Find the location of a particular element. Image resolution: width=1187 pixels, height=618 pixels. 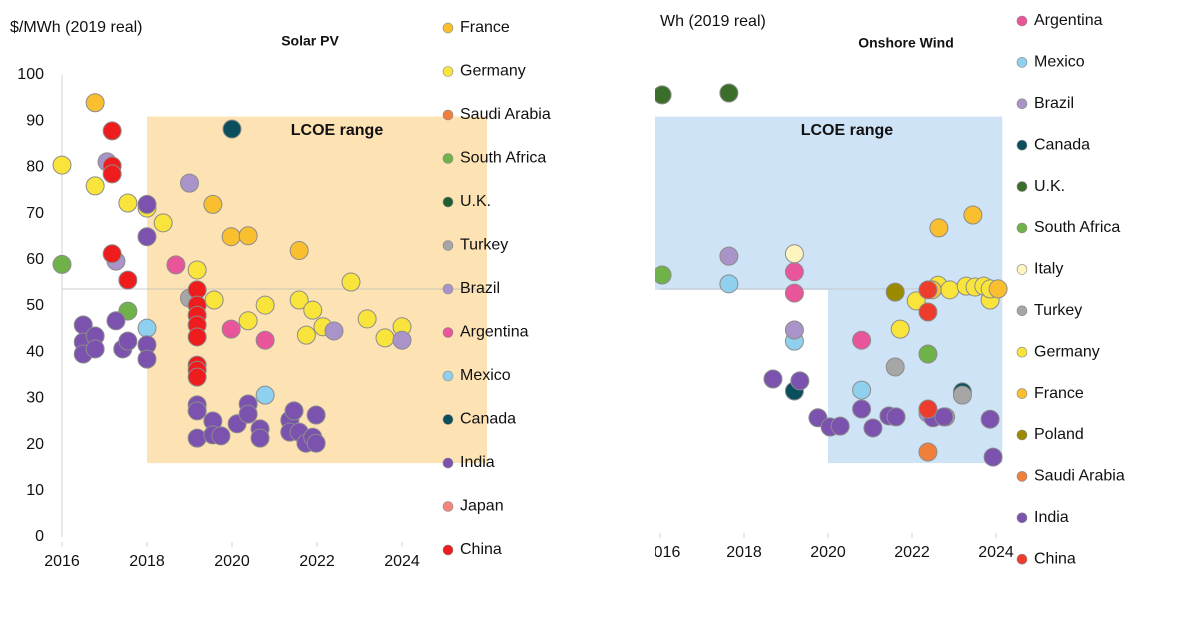

y-tick-label: 50 is located at coordinates (35, 305).